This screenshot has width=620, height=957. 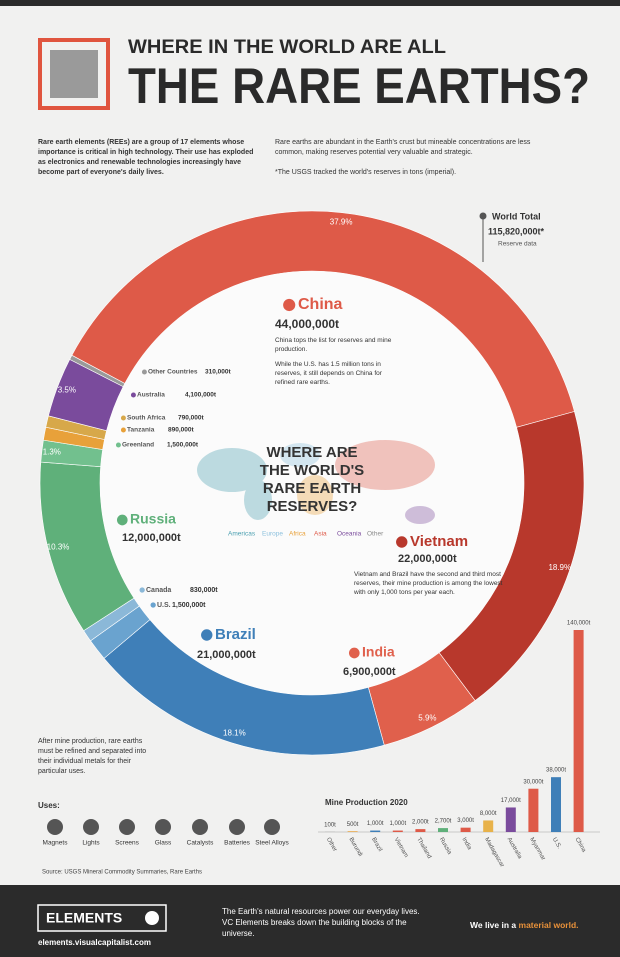 What do you see at coordinates (235, 634) in the screenshot?
I see `country-name: Brazil` at bounding box center [235, 634].